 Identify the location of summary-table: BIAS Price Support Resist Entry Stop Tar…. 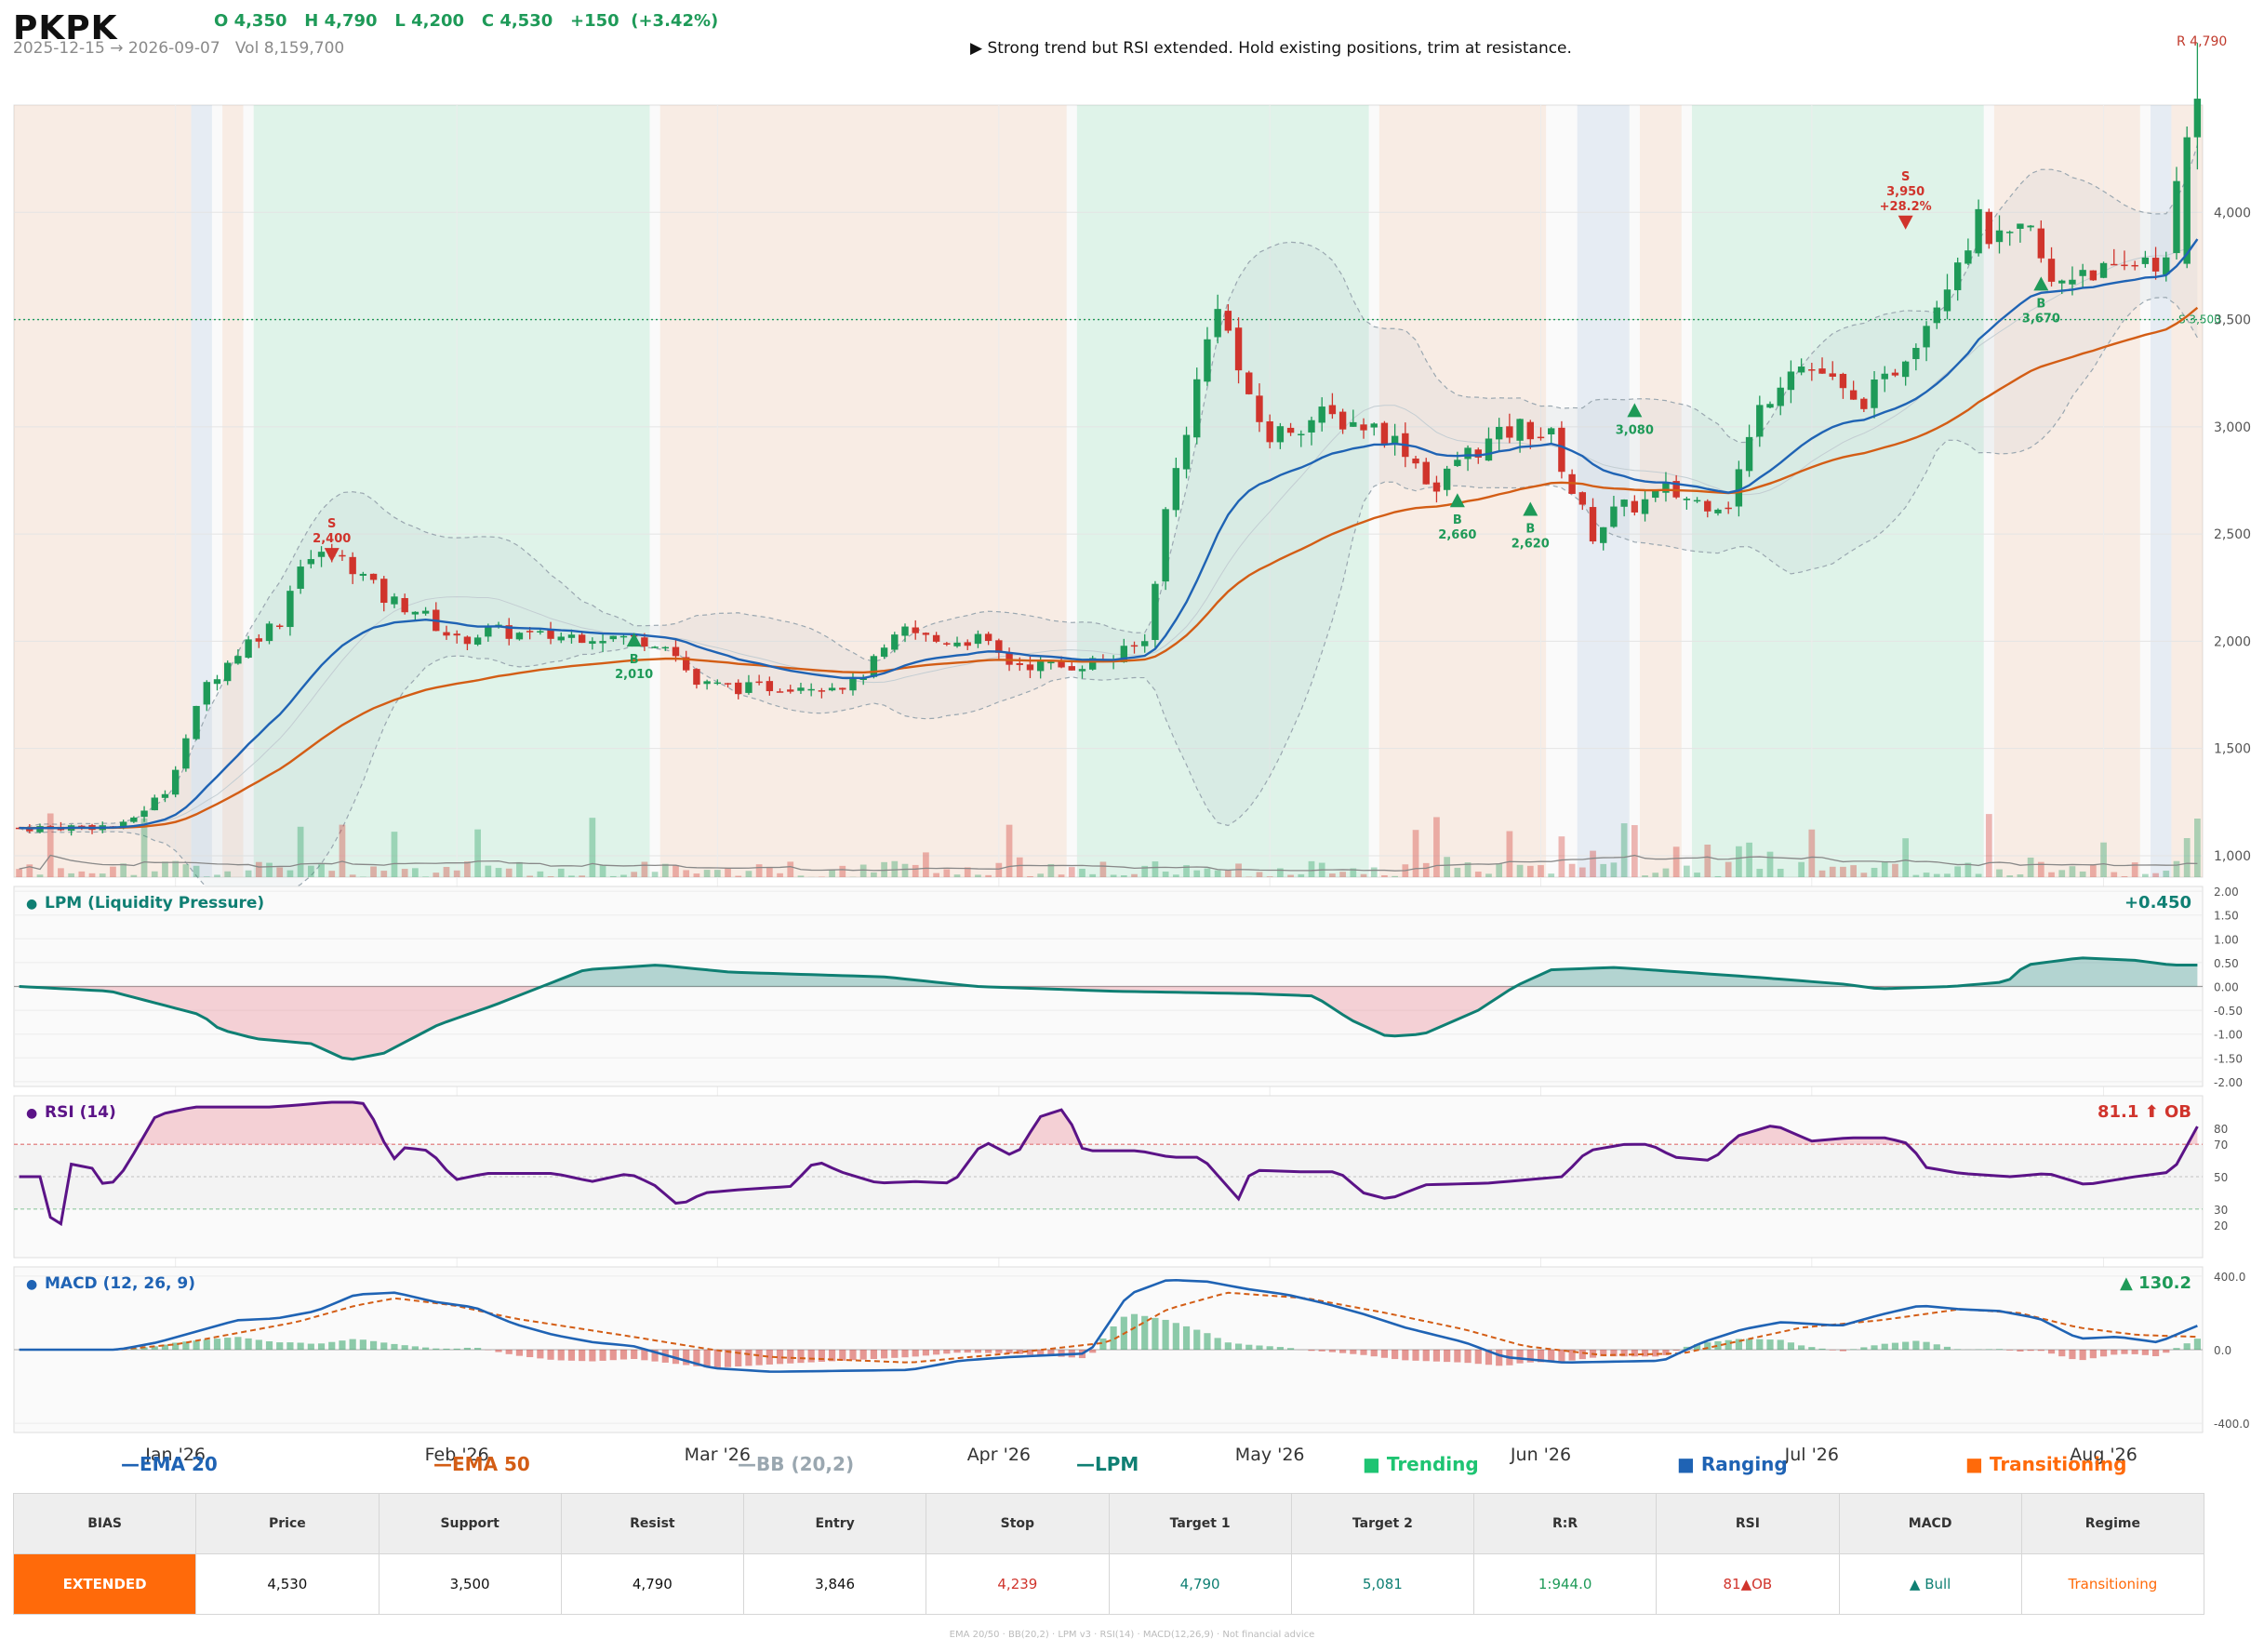
(1108, 1554).